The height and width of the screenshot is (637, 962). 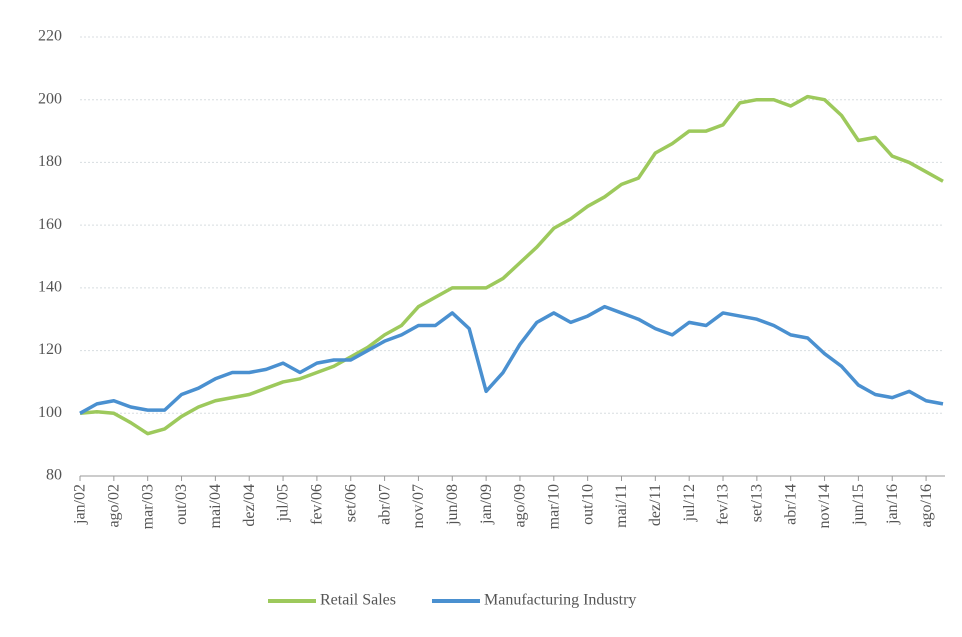 I want to click on x-tick-label: jan/16, so click(x=892, y=504).